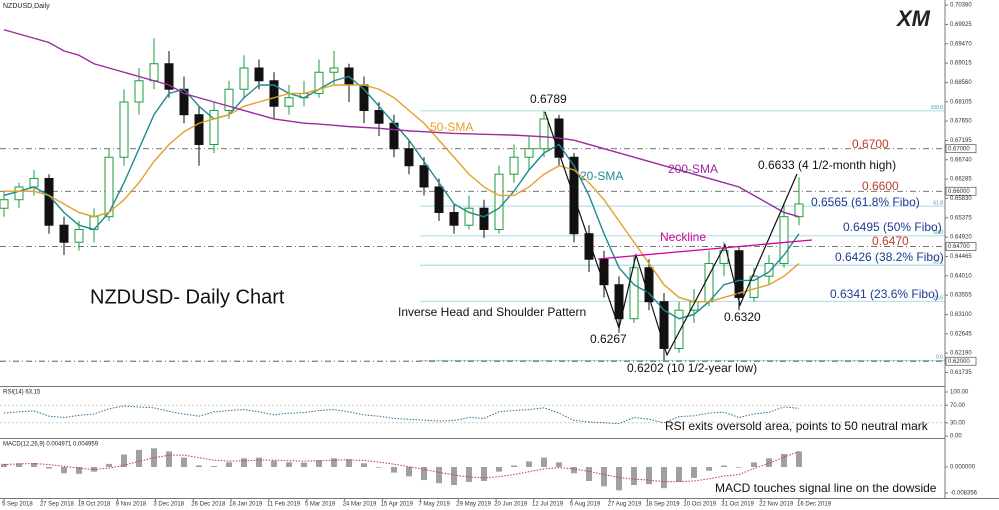  What do you see at coordinates (548, 505) in the screenshot?
I see `x-tick-label: 12 Jul 2019` at bounding box center [548, 505].